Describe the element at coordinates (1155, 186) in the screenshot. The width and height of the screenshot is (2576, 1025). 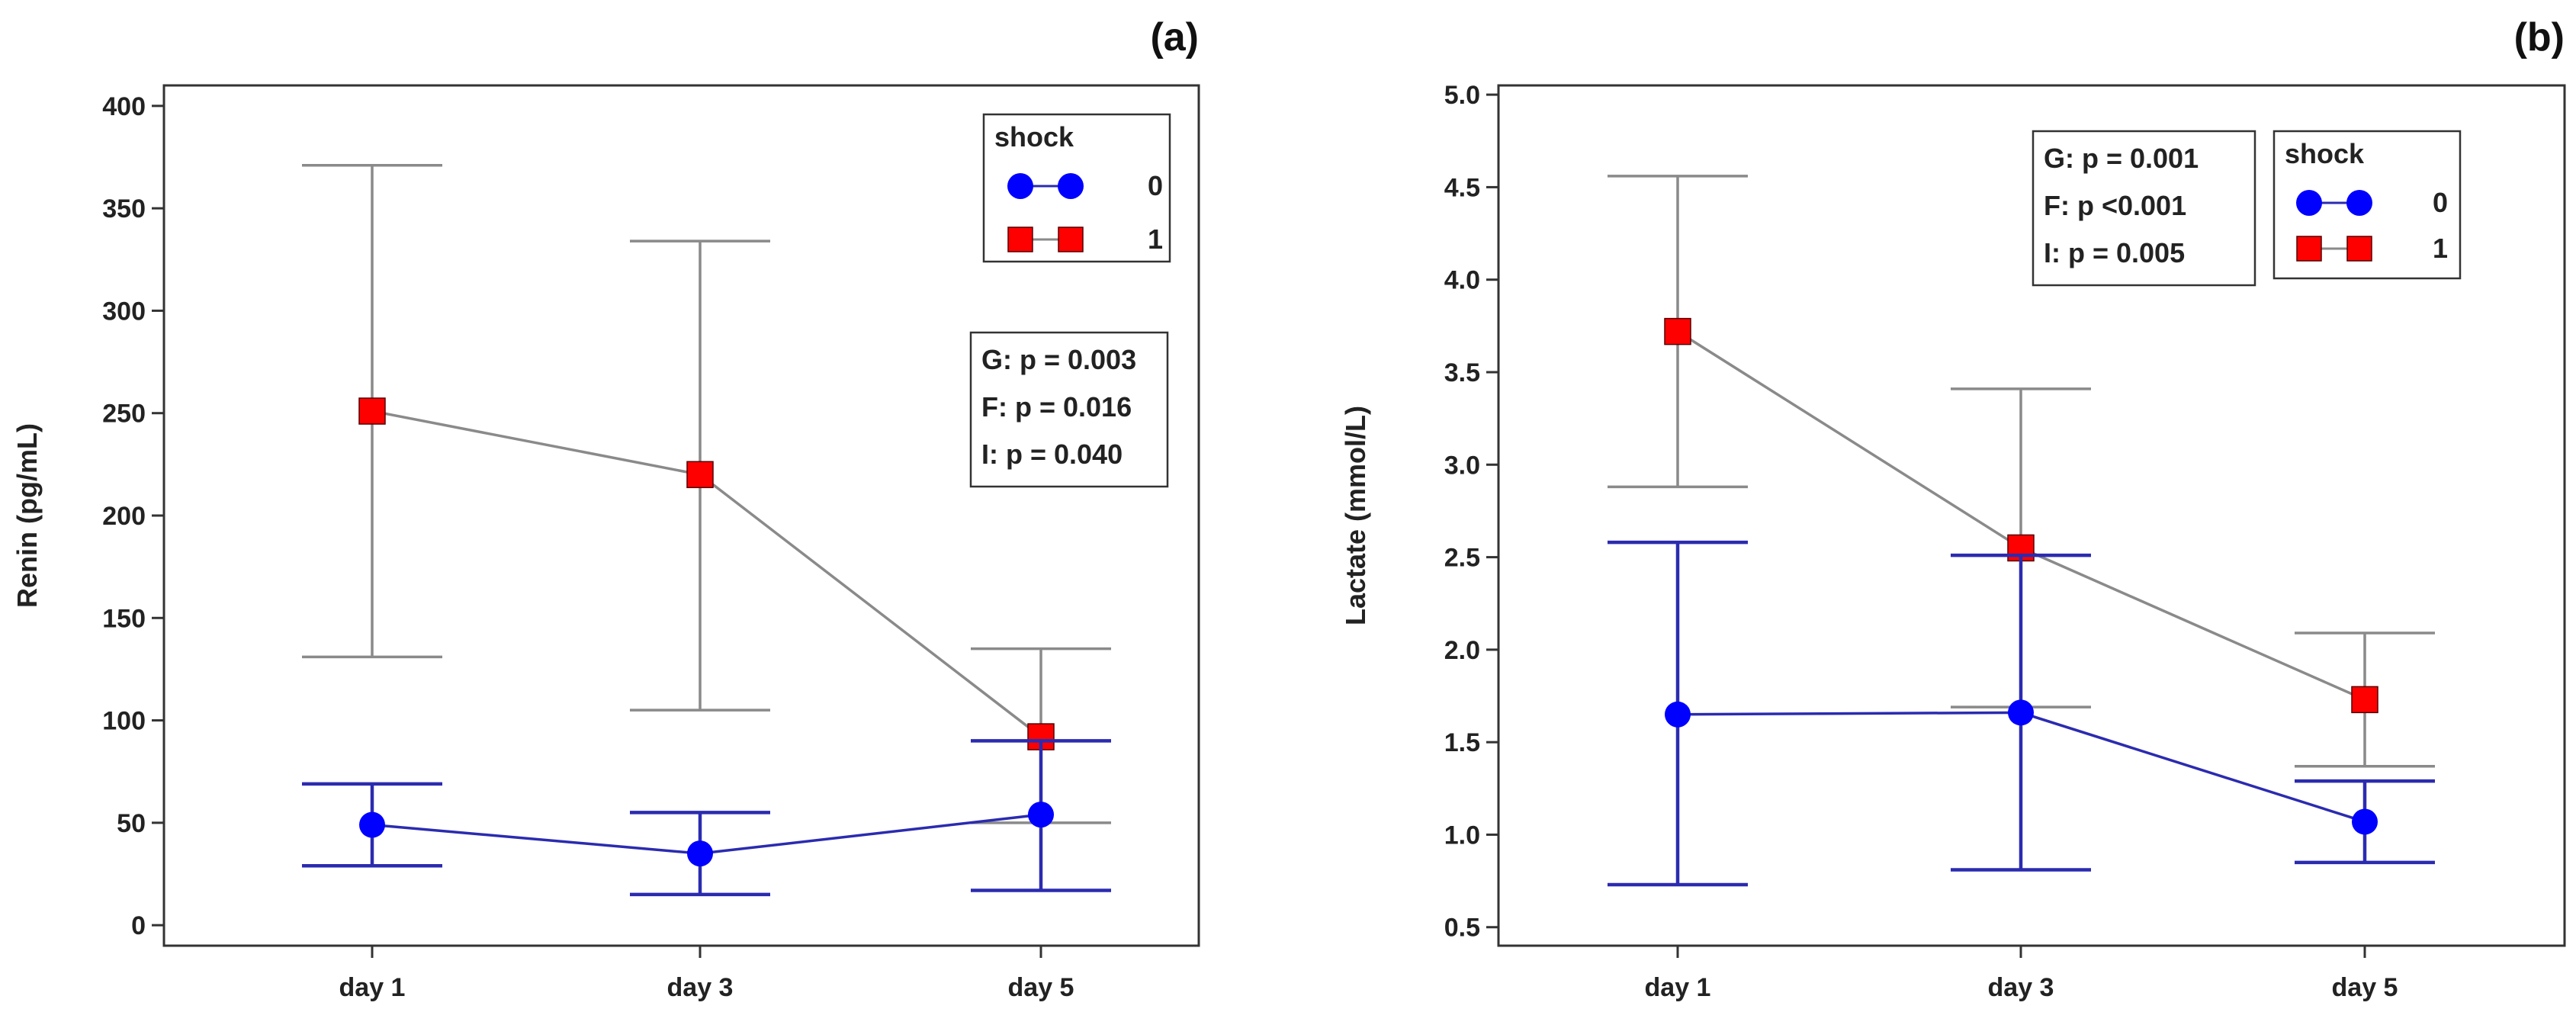
I see `legend-label-0-a: 0` at that location.